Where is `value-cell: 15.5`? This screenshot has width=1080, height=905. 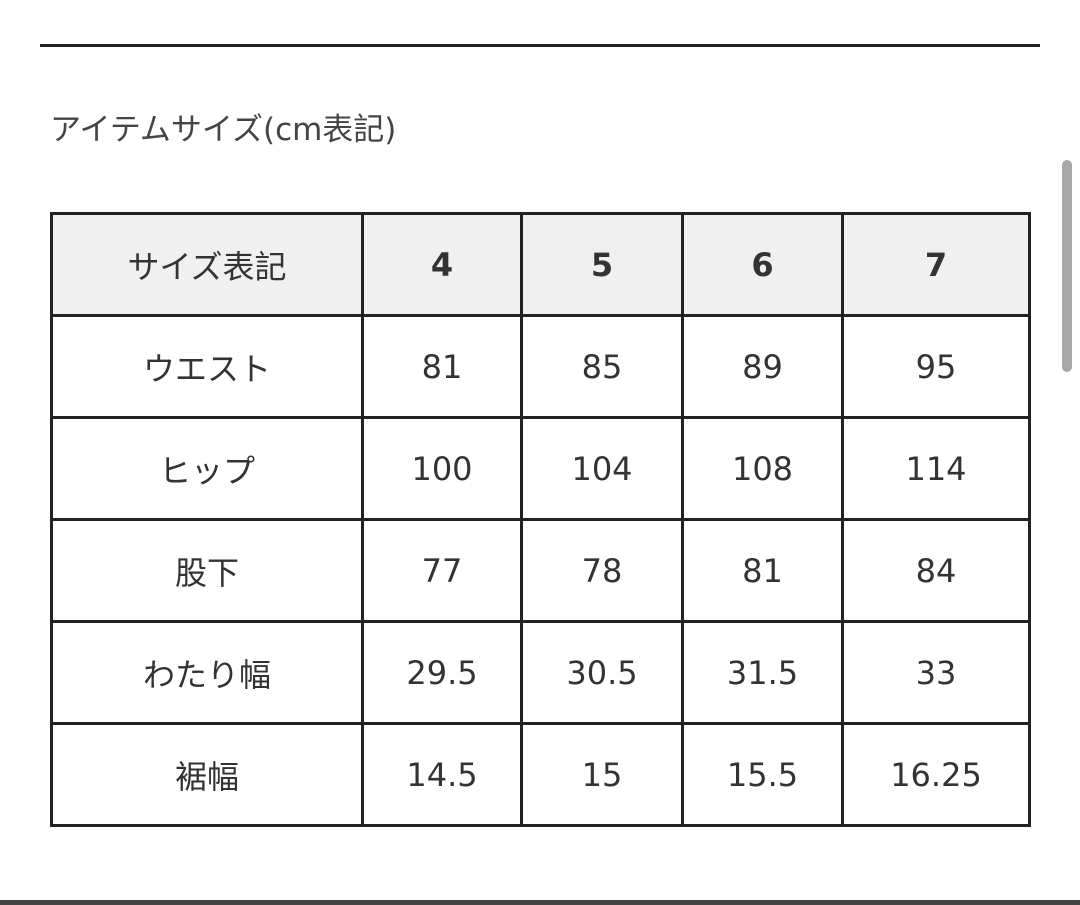 value-cell: 15.5 is located at coordinates (762, 774).